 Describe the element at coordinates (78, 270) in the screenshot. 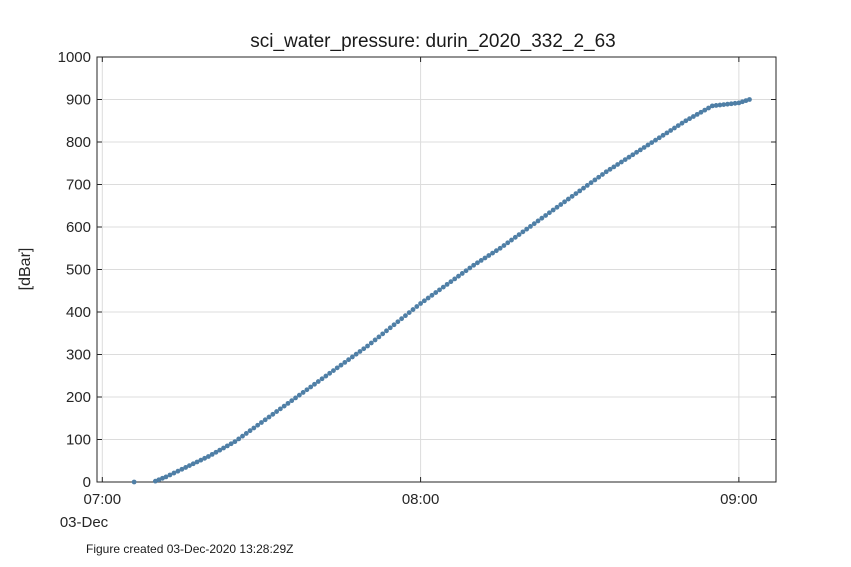

I see `y-tick-label: 500` at that location.